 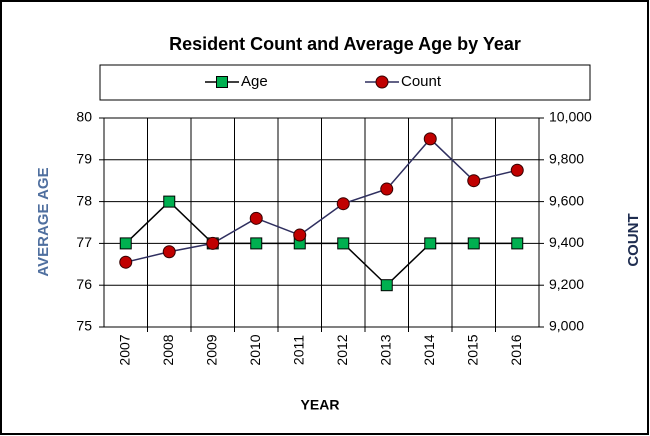 What do you see at coordinates (345, 44) in the screenshot?
I see `chart-title: Resident Count and Average Age by Year` at bounding box center [345, 44].